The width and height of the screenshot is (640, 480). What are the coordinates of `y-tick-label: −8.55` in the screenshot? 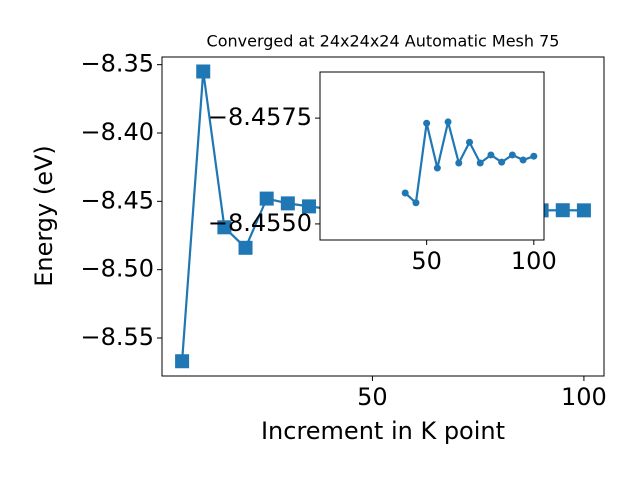 It's located at (117, 337).